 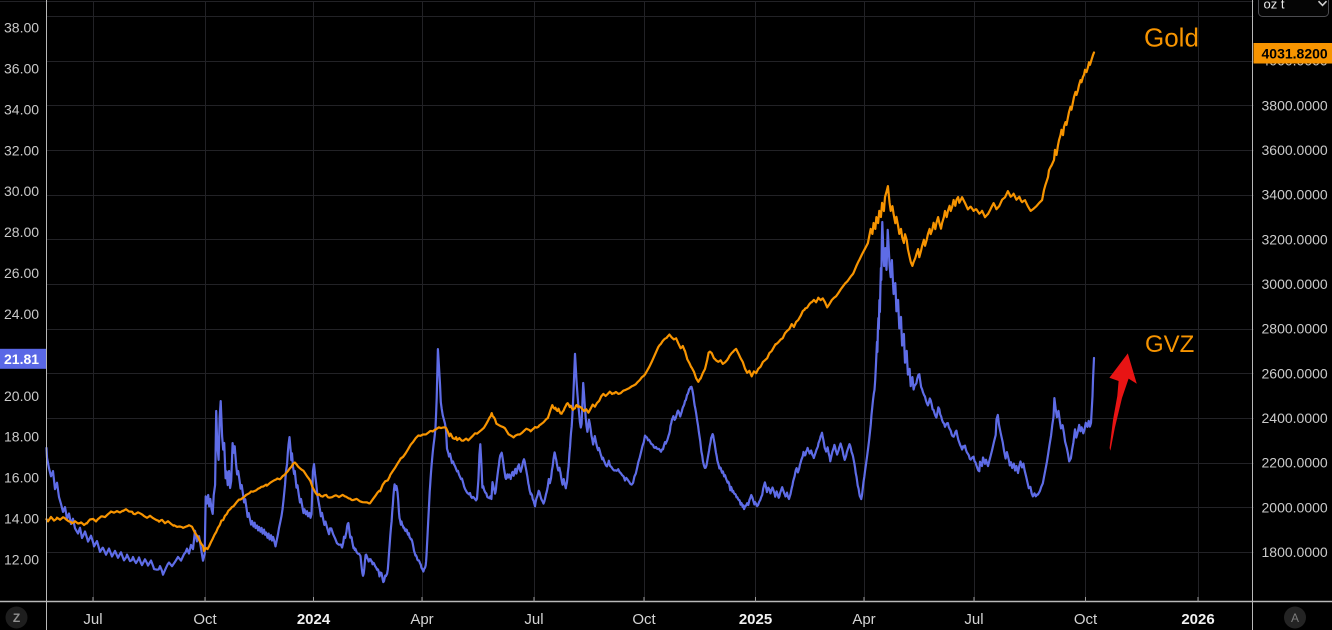 What do you see at coordinates (1197, 619) in the screenshot?
I see `svg-text: 2026` at bounding box center [1197, 619].